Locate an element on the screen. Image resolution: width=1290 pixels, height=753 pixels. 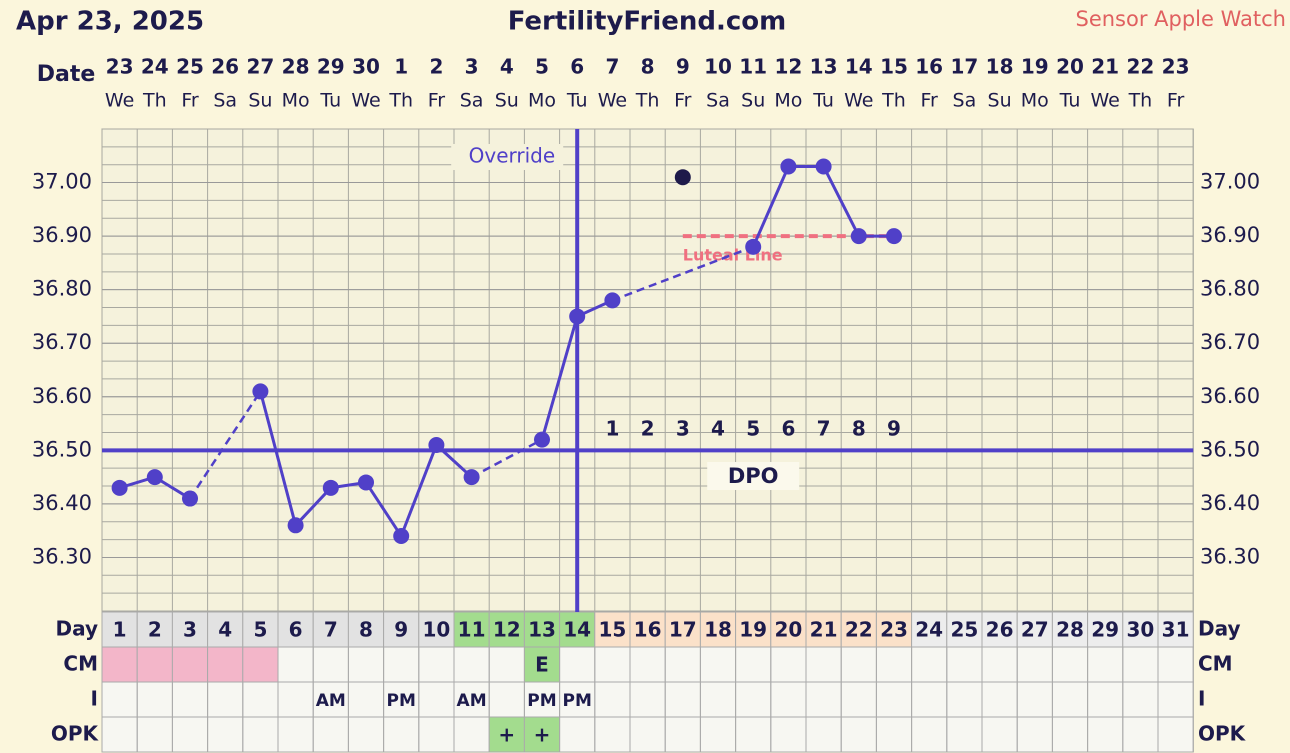
dpo-number: 3 is located at coordinates (683, 429).